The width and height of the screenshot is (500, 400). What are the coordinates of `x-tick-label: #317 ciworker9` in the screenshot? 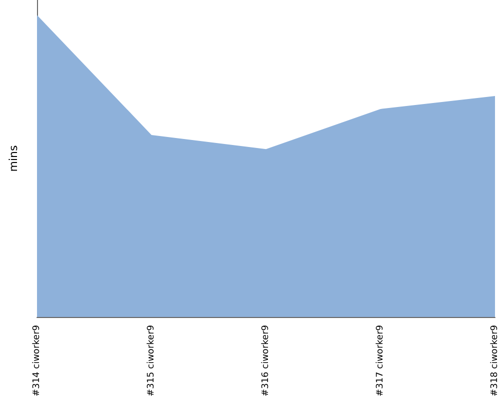 It's located at (381, 360).